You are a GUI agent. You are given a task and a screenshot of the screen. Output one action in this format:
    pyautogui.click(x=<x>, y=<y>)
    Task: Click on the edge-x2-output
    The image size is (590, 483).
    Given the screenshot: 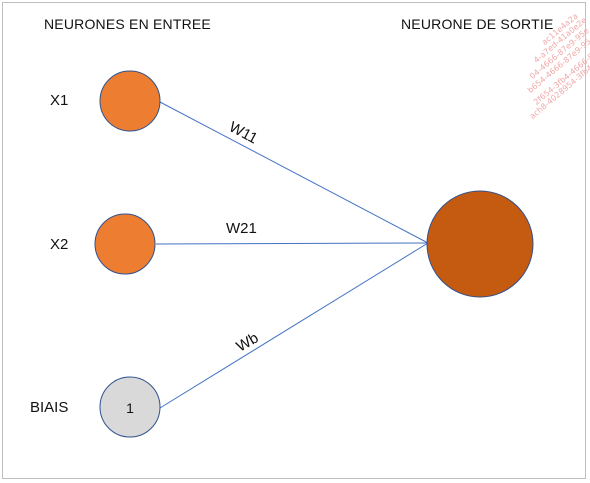 What is the action you would take?
    pyautogui.click(x=292, y=243)
    